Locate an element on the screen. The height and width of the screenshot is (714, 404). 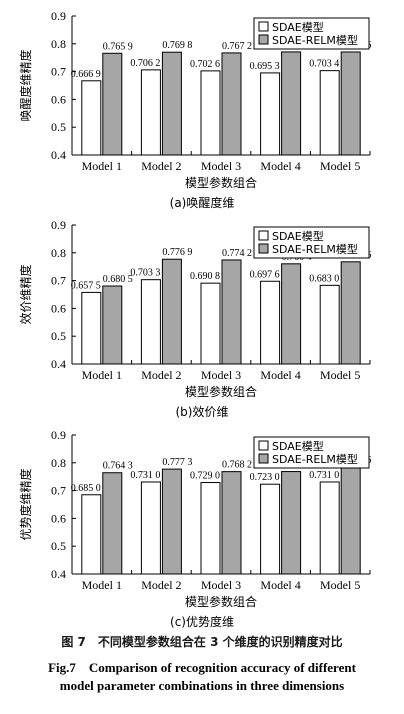
data-label: 0.685 0 is located at coordinates (86, 488).